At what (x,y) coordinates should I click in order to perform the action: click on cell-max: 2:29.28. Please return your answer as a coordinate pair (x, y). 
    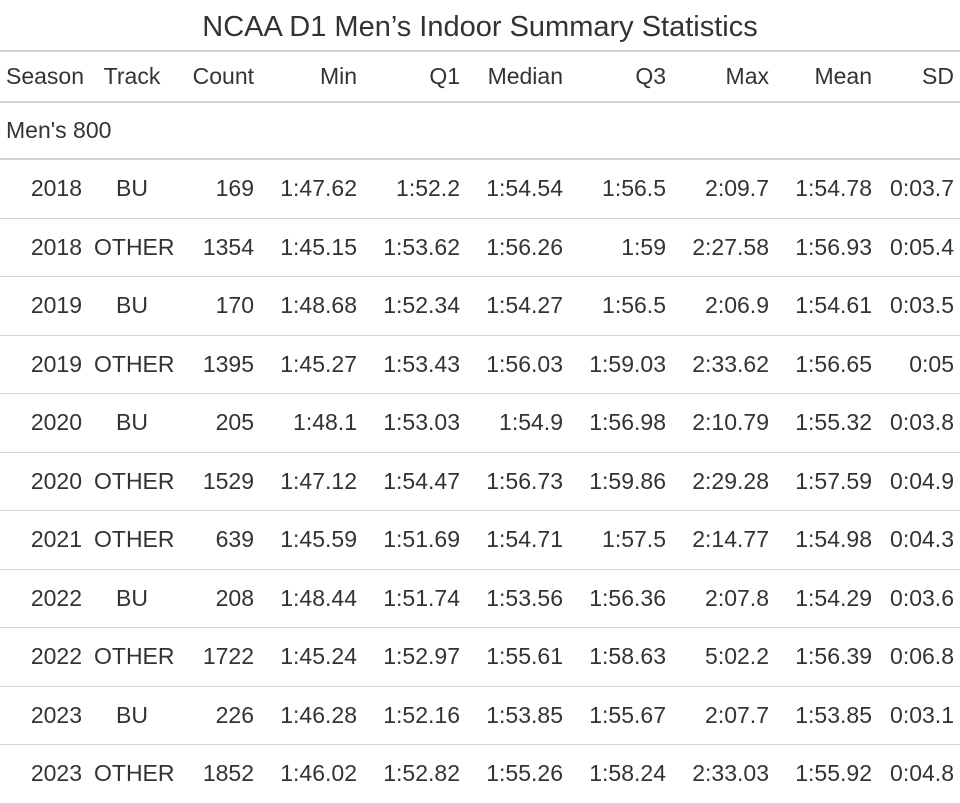
    Looking at the image, I should click on (723, 481).